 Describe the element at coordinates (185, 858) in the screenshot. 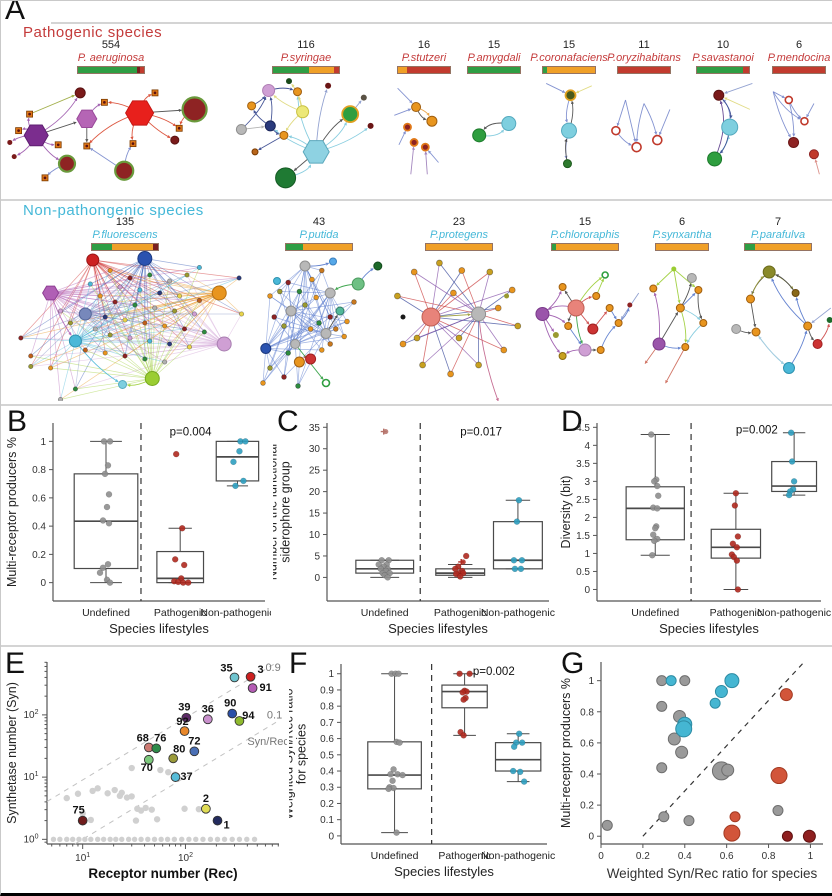

I see `svg-text: 102` at that location.